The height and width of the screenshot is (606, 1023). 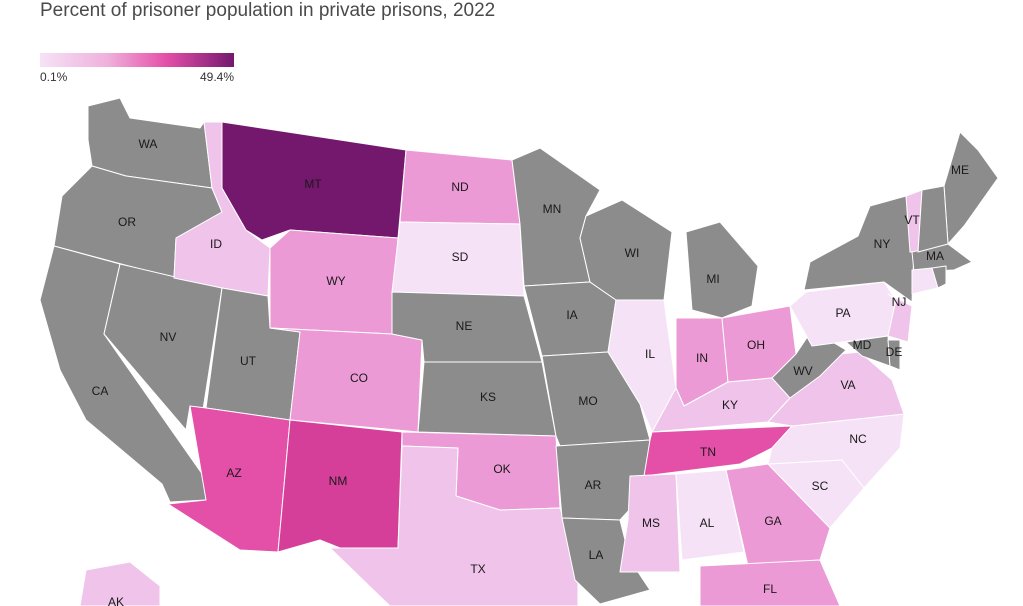 I want to click on state-label-va: VA, so click(x=847, y=385).